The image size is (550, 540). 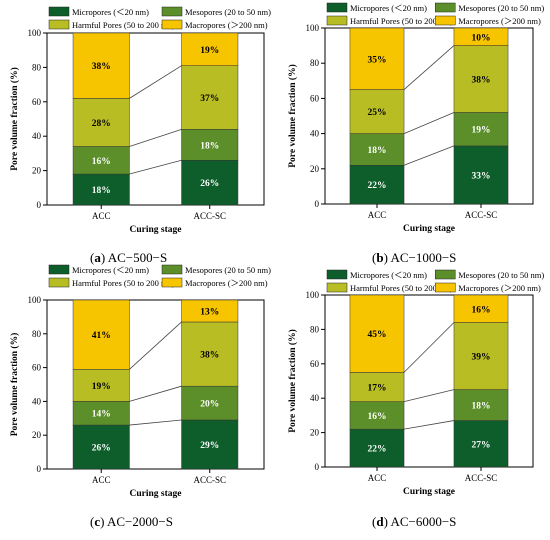 What do you see at coordinates (209, 51) in the screenshot?
I see `data-label: 19%` at bounding box center [209, 51].